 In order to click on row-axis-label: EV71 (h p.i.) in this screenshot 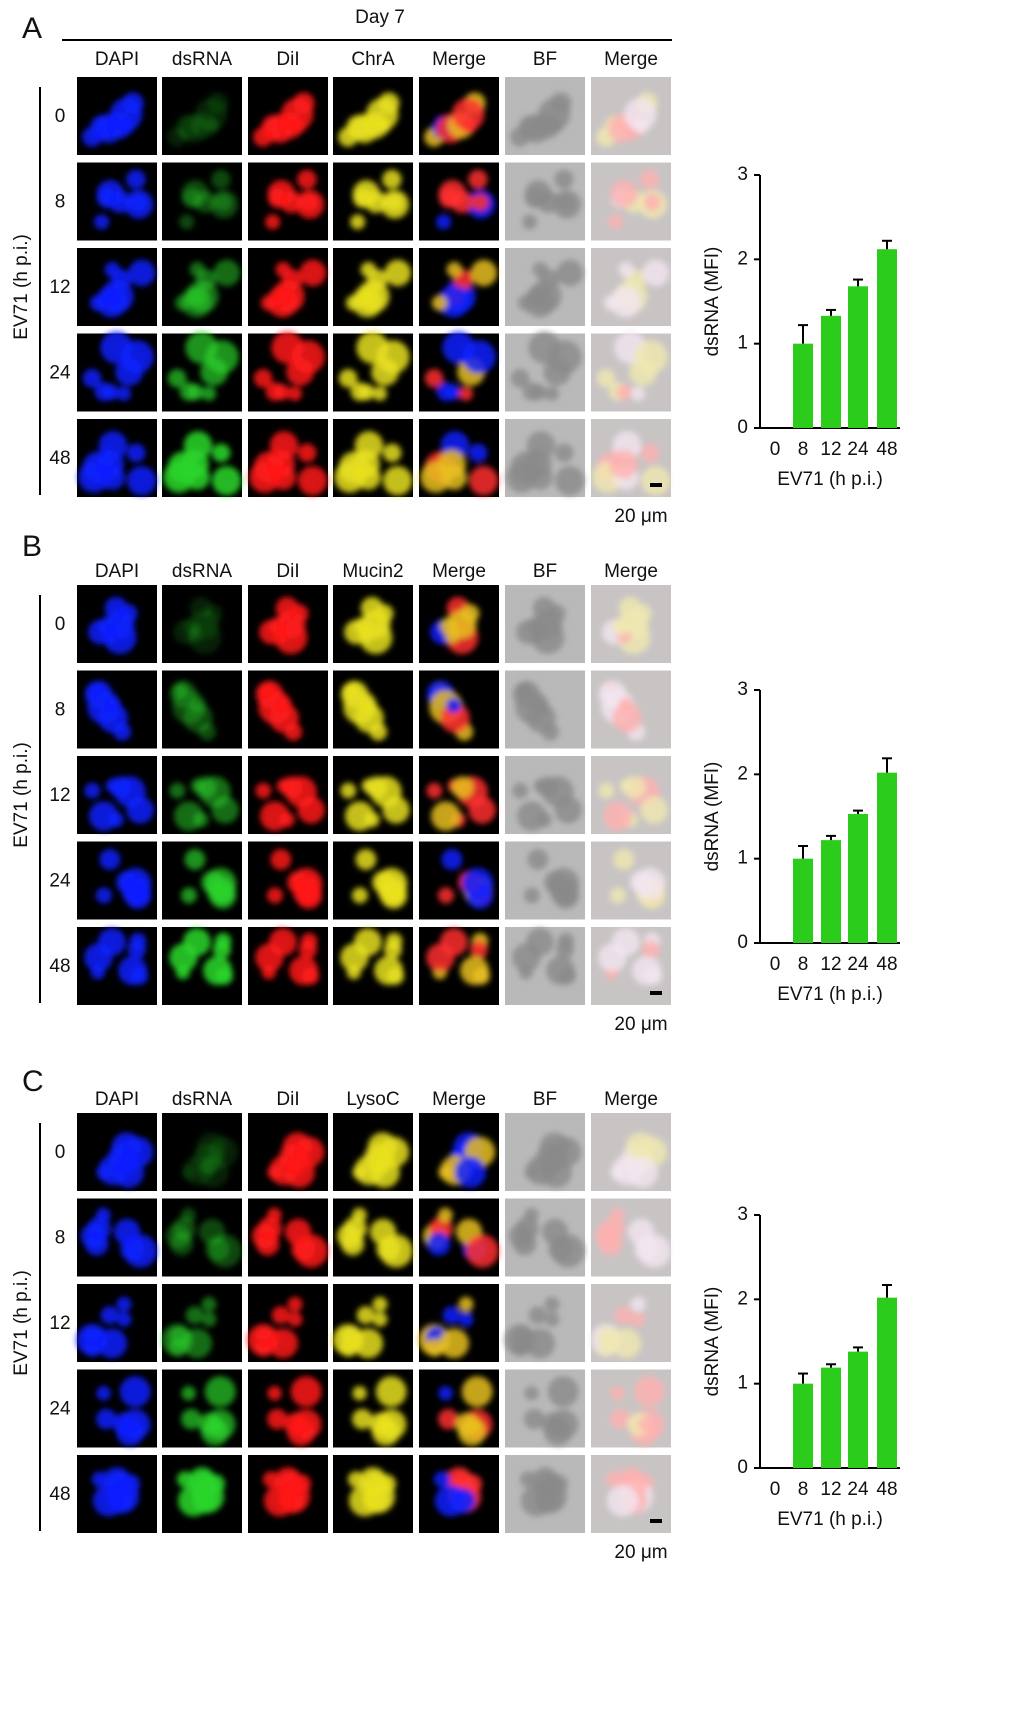, I will do `click(21, 287)`.